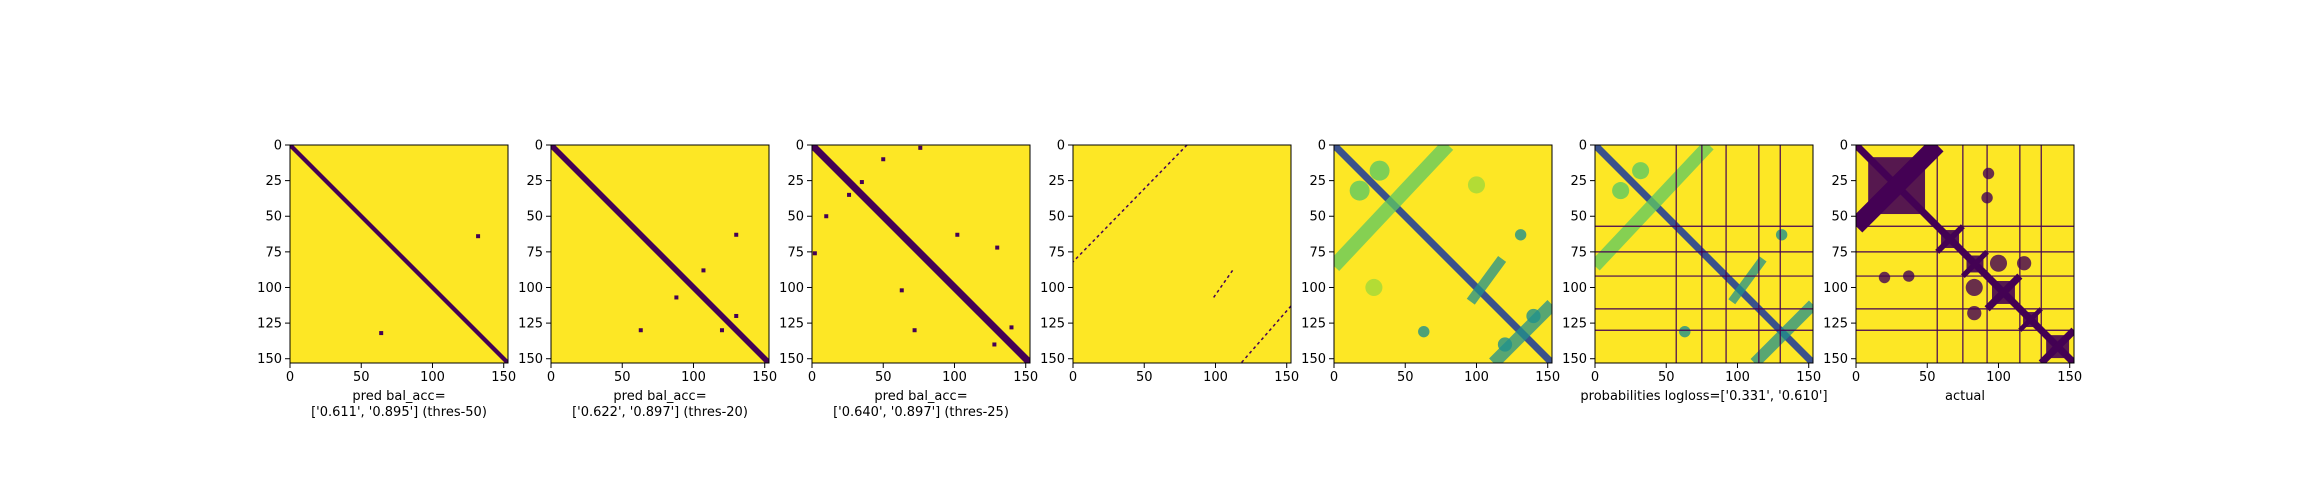 The image size is (2300, 500). I want to click on heatmap-dashed-line, so click(1265, 334).